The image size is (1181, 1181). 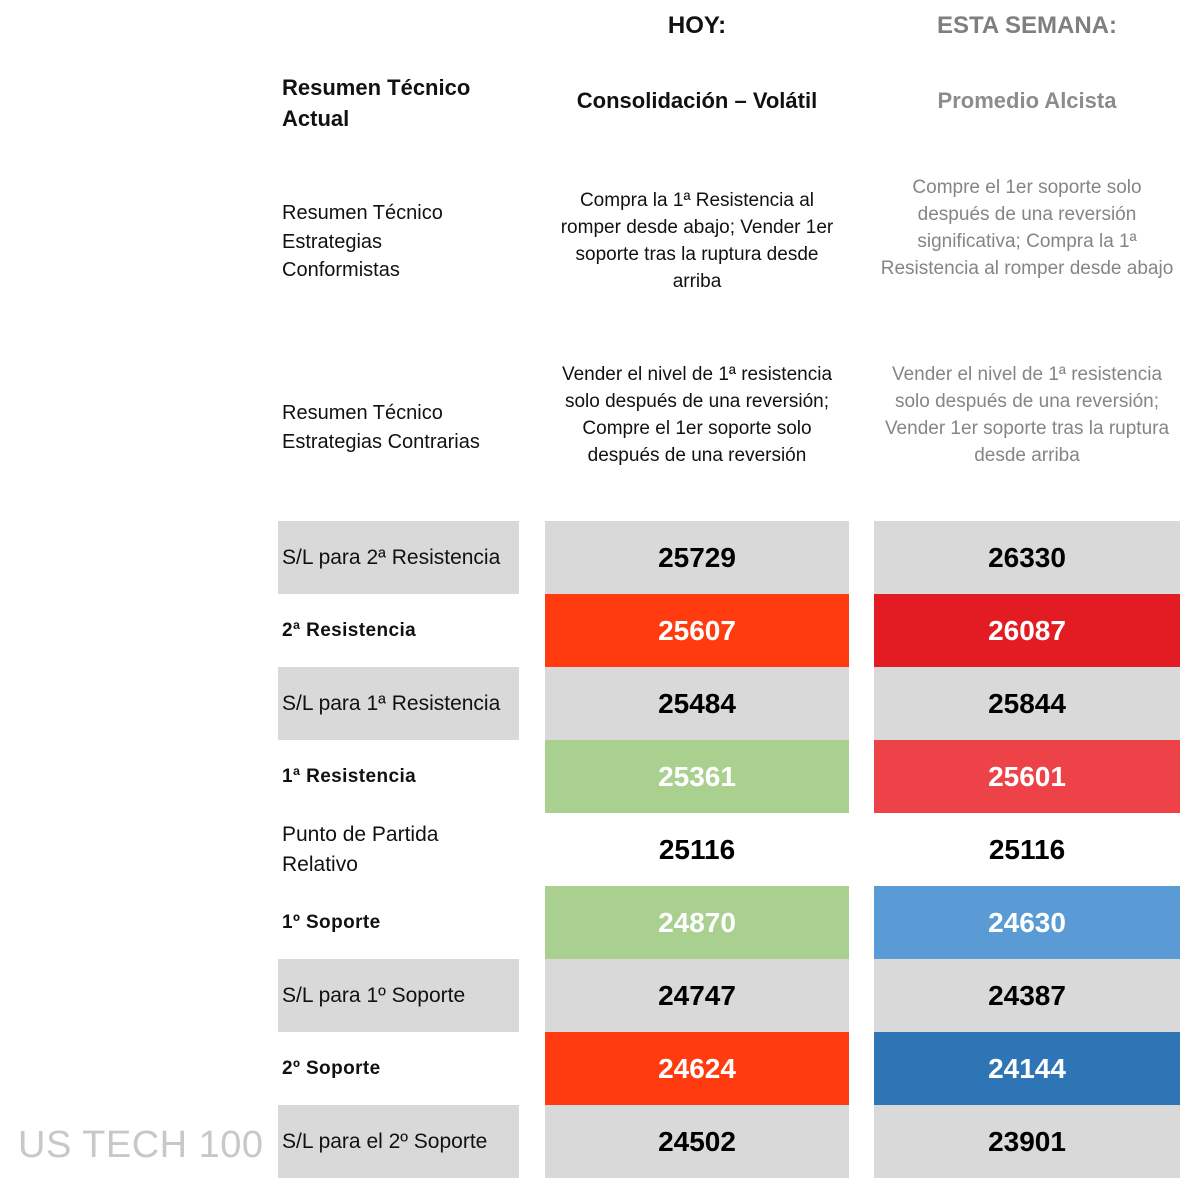 I want to click on level-value-today: 25484, so click(x=697, y=703).